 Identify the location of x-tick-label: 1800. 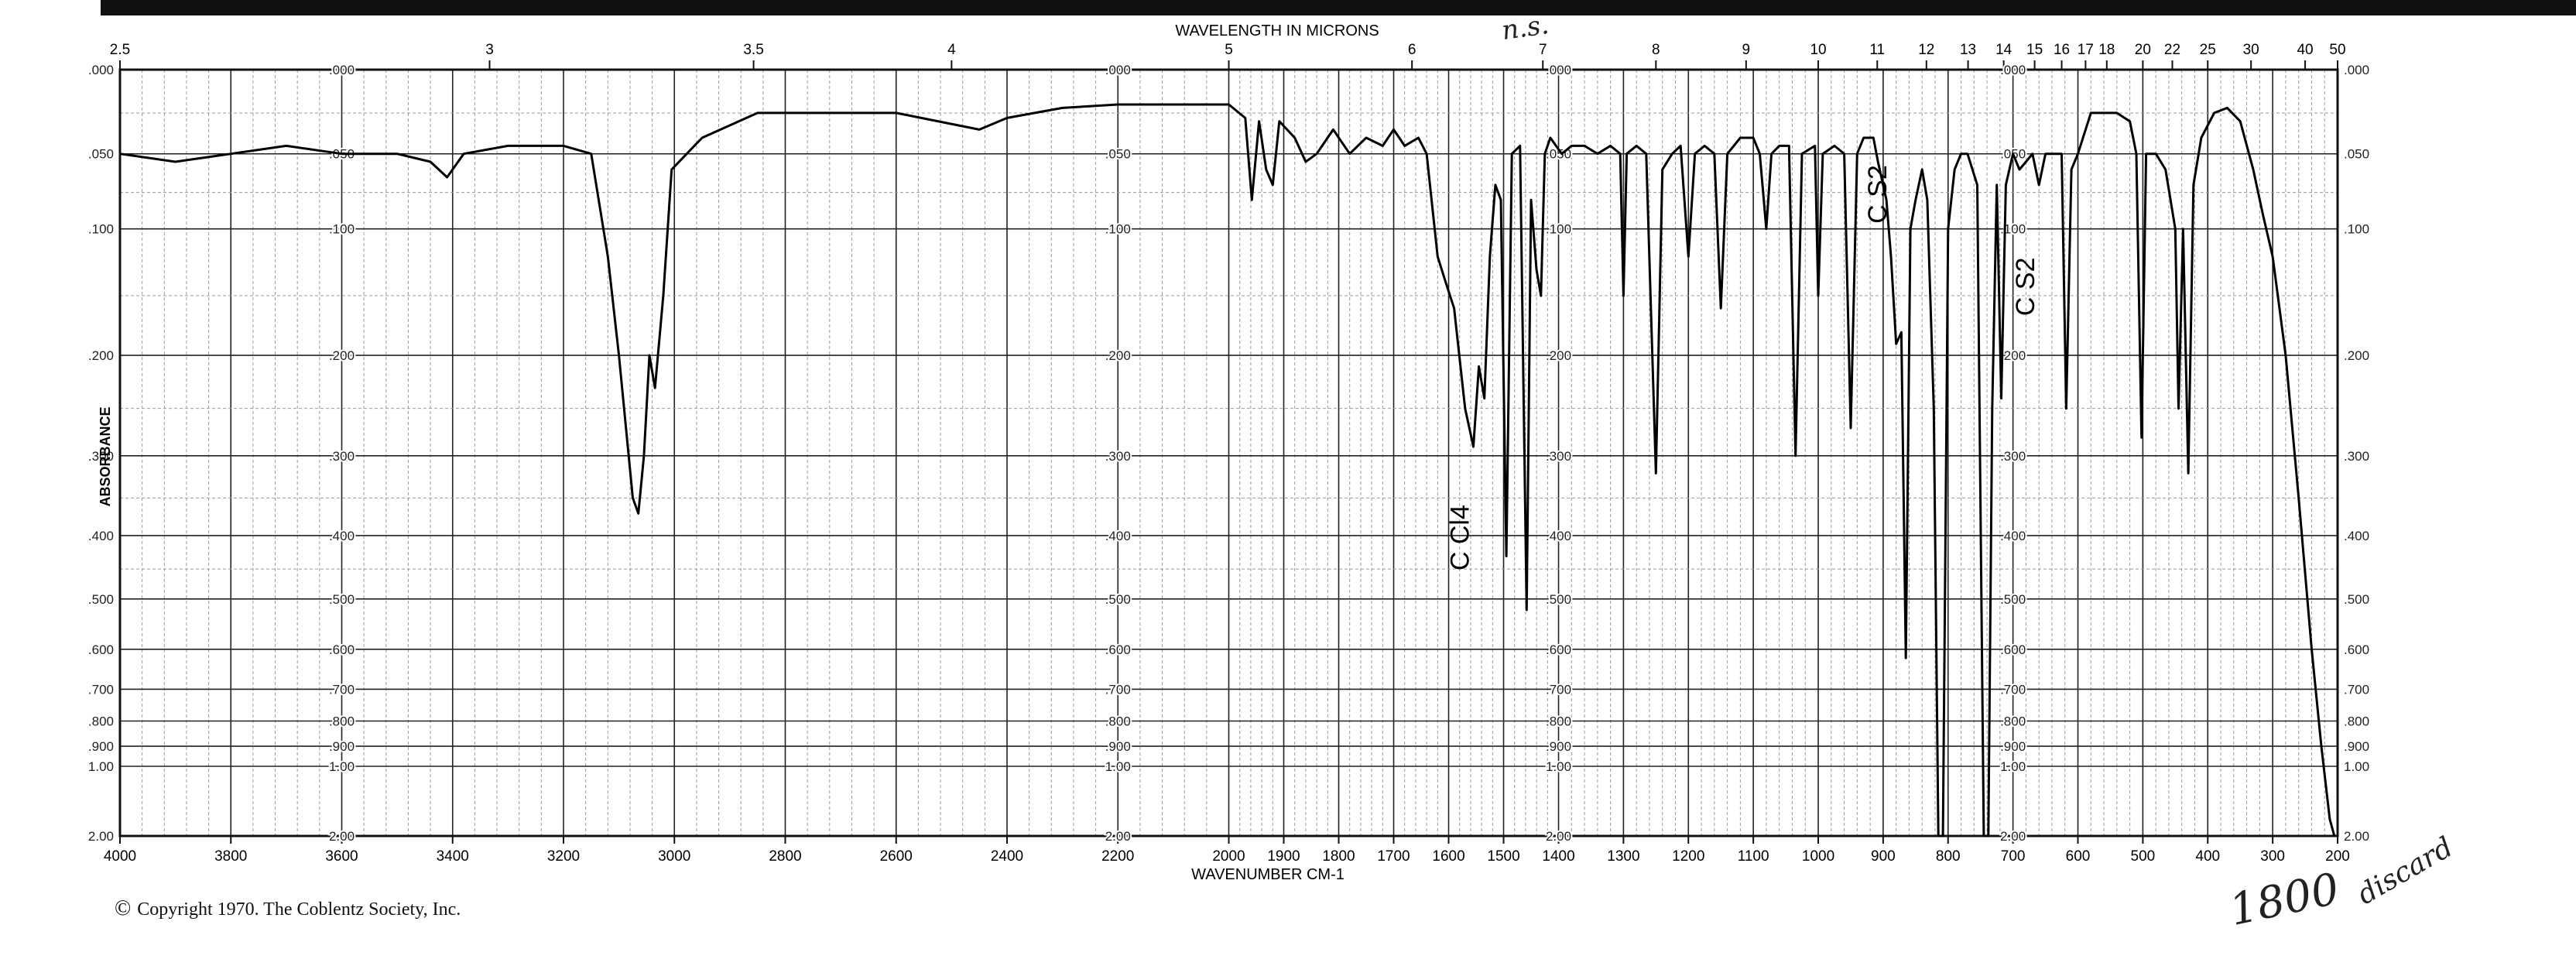
(1338, 856).